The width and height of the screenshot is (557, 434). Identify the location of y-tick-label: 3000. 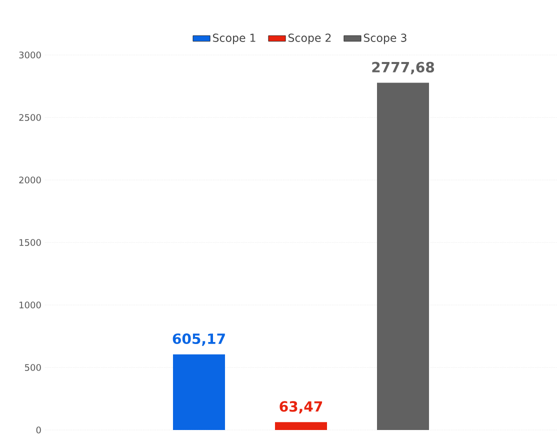
(30, 55).